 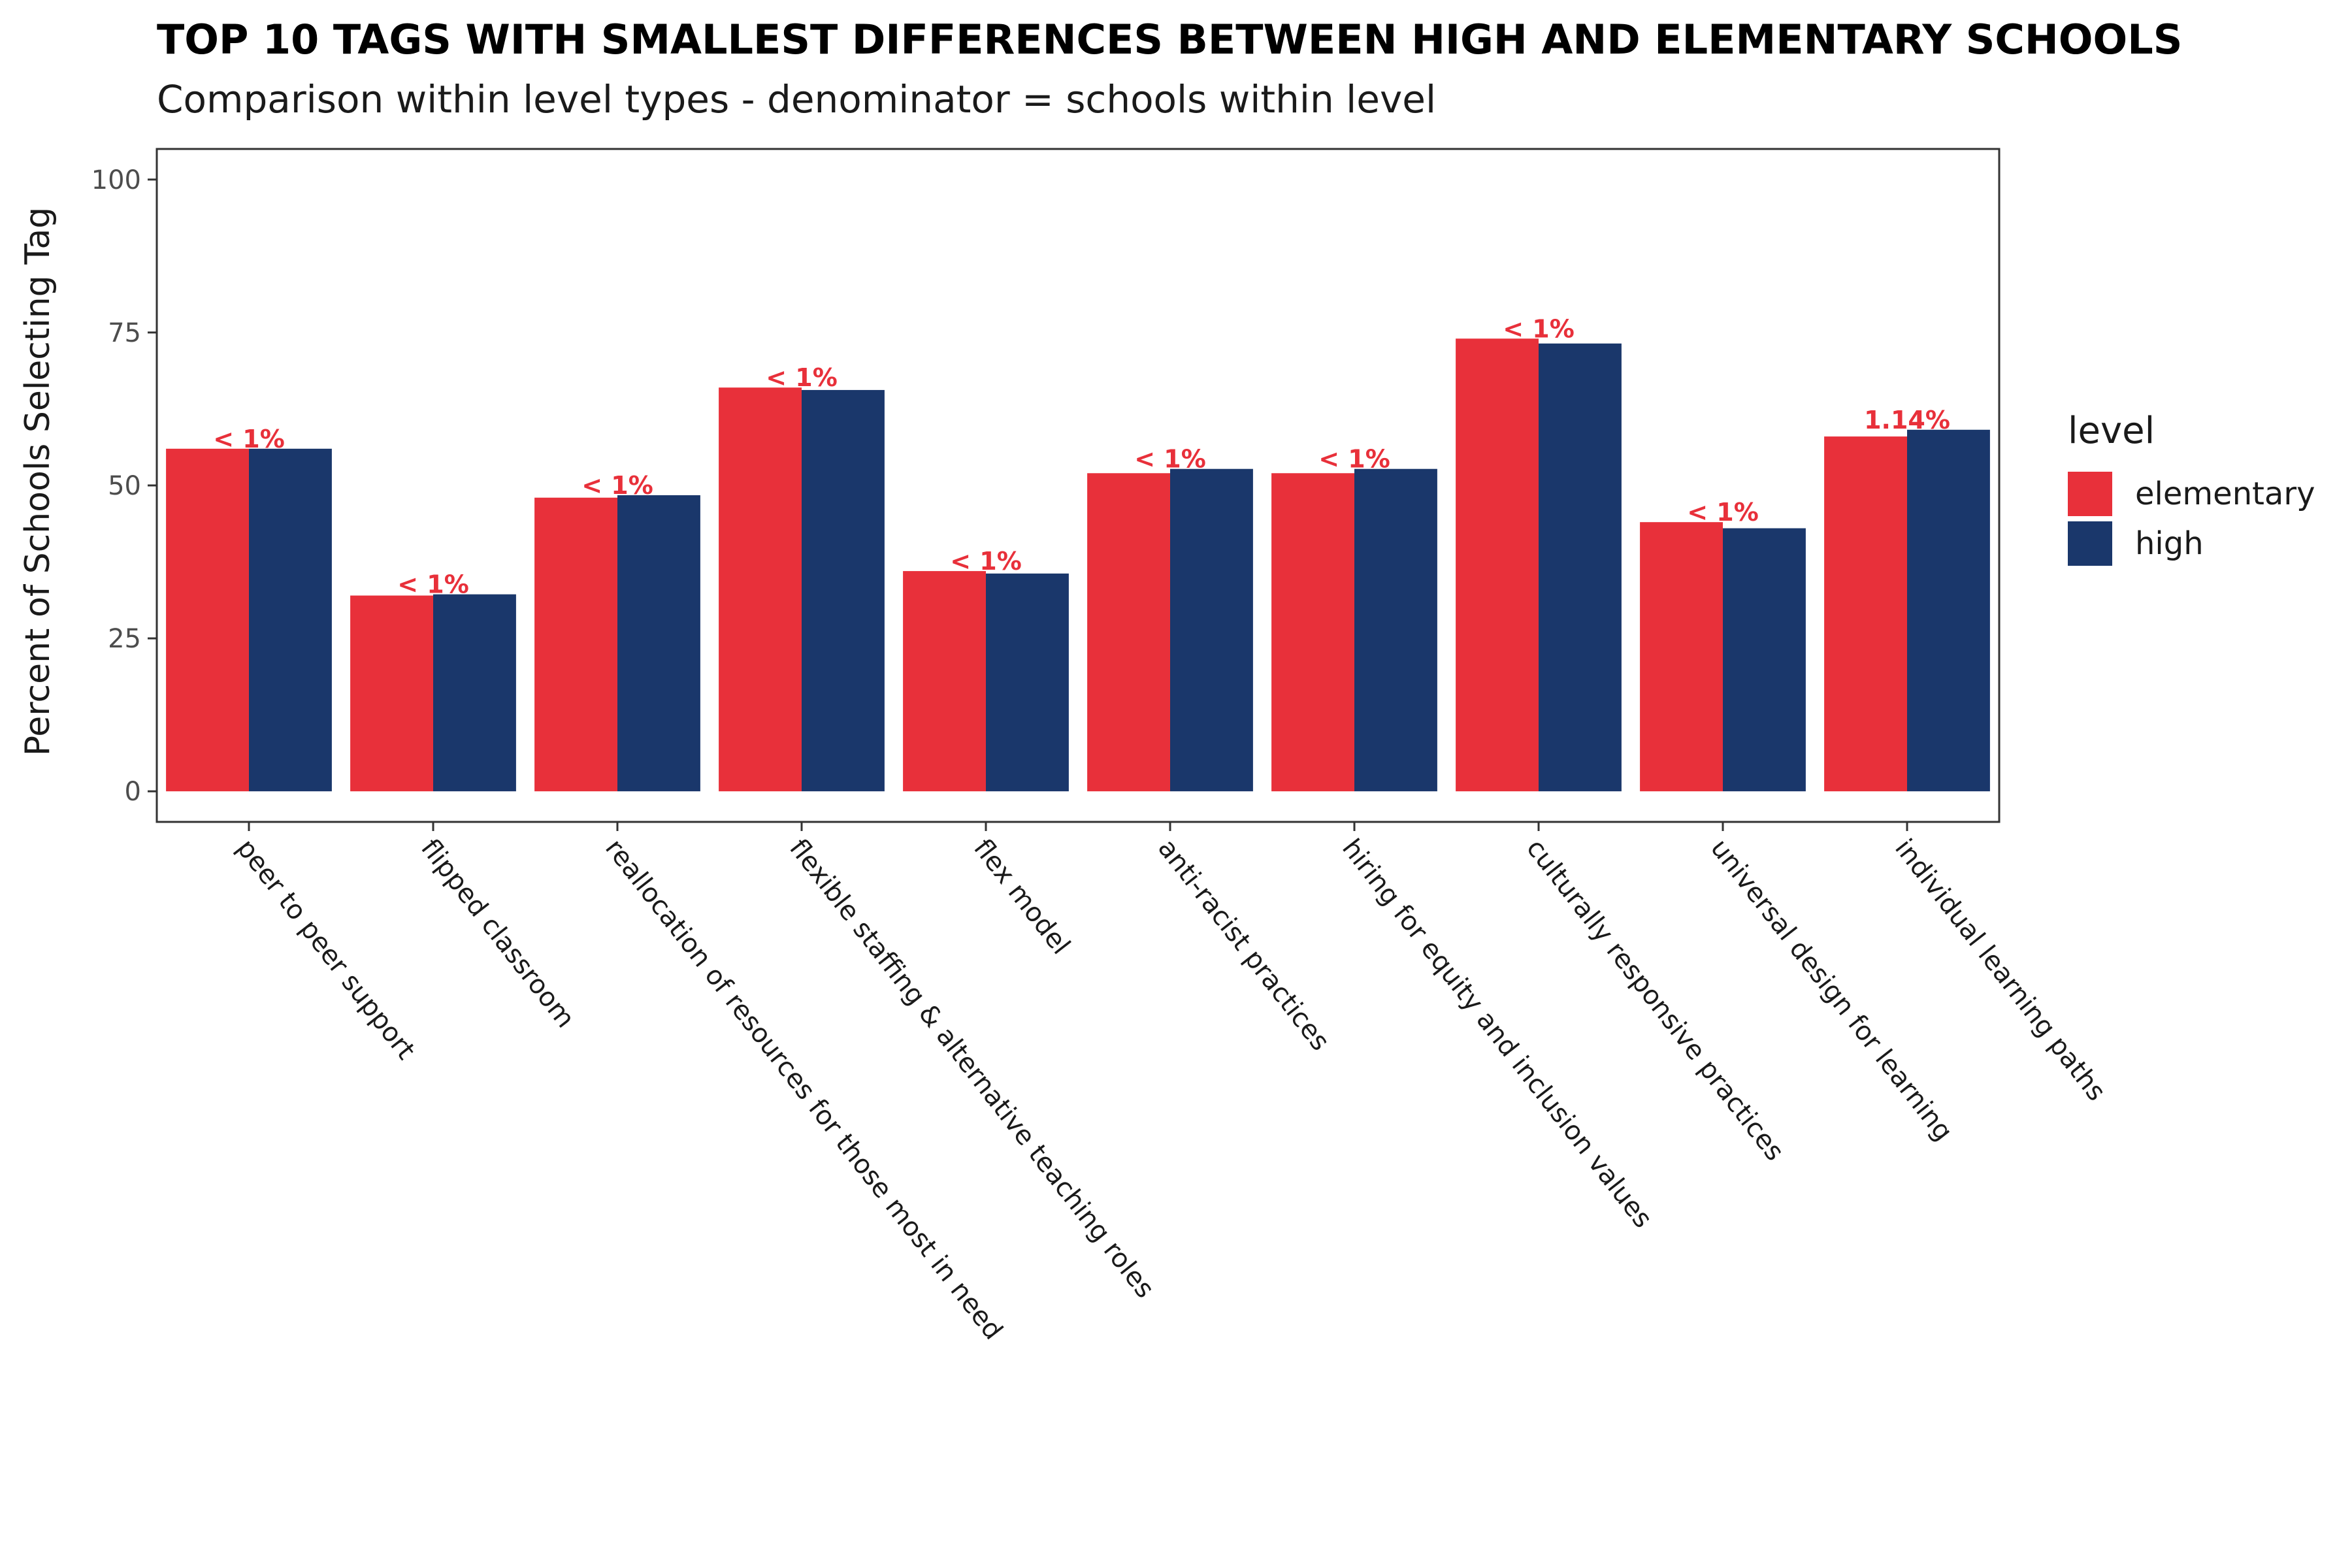 What do you see at coordinates (497, 934) in the screenshot?
I see `x-tick-label: flipped classroom` at bounding box center [497, 934].